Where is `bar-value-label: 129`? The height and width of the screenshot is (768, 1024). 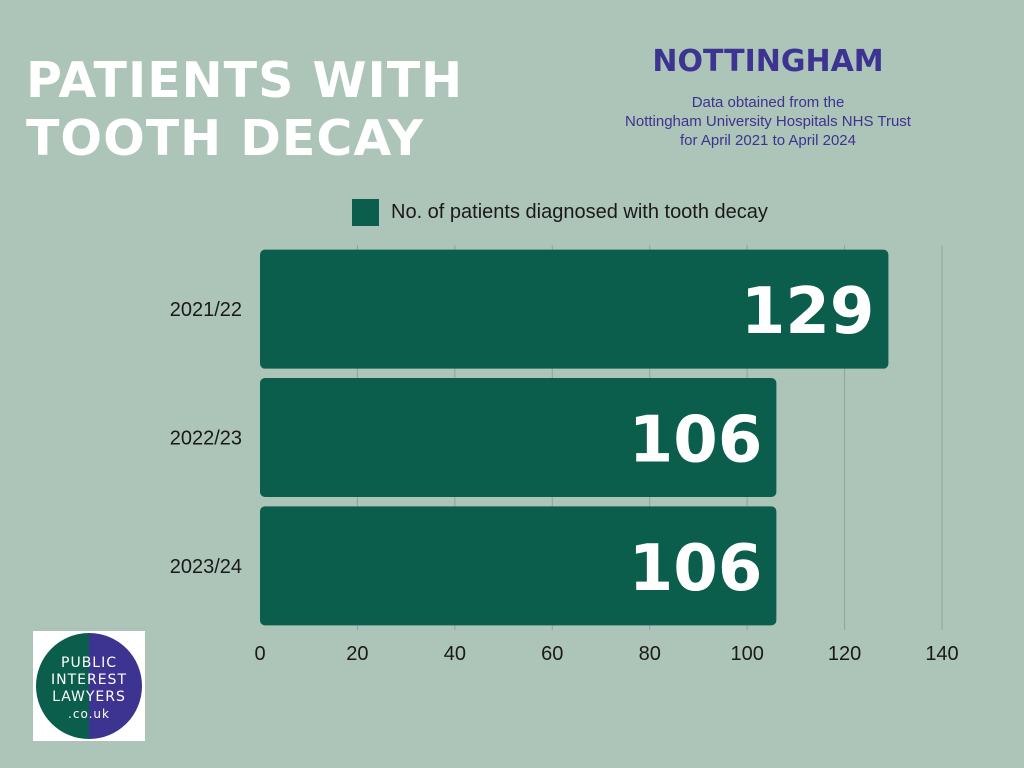 bar-value-label: 129 is located at coordinates (808, 312).